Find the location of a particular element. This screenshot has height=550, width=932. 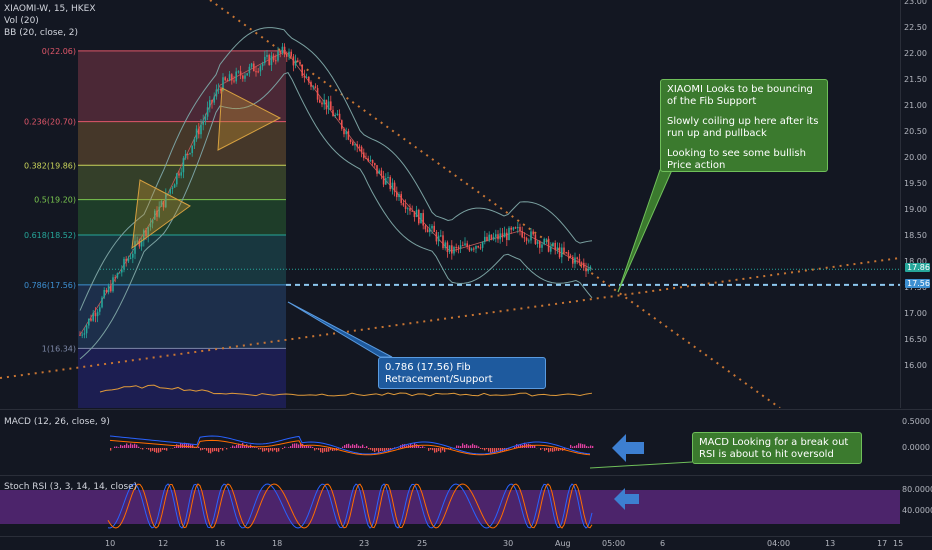

price-tick-label: 21.50 is located at coordinates (915, 79).